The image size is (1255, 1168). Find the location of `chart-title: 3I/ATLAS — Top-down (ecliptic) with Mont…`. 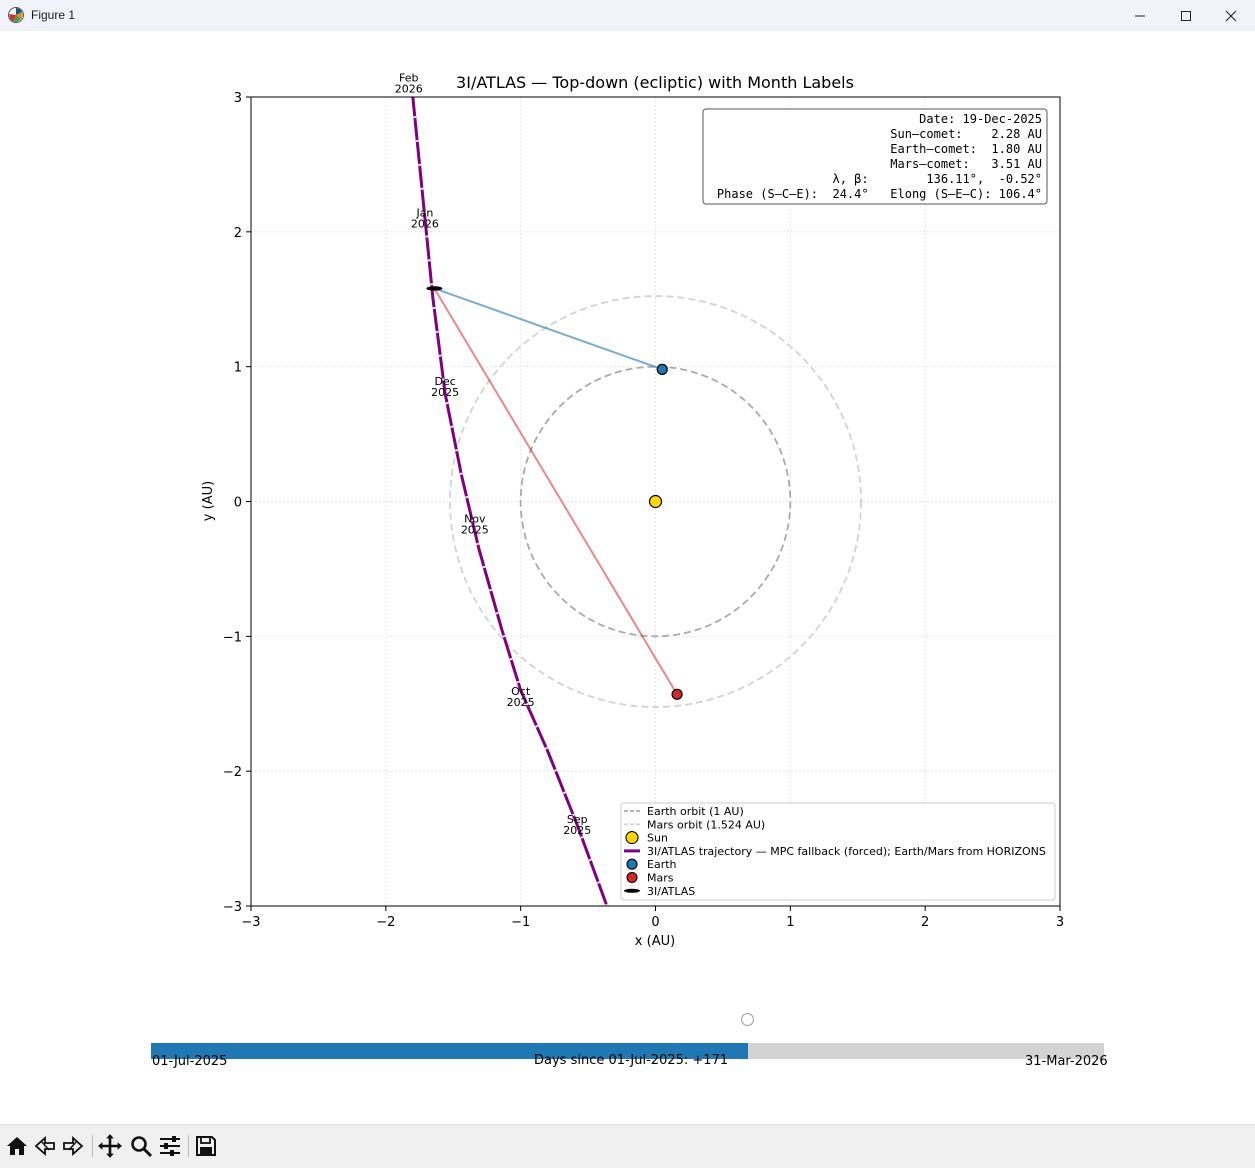

chart-title: 3I/ATLAS — Top-down (ecliptic) with Mont… is located at coordinates (655, 82).